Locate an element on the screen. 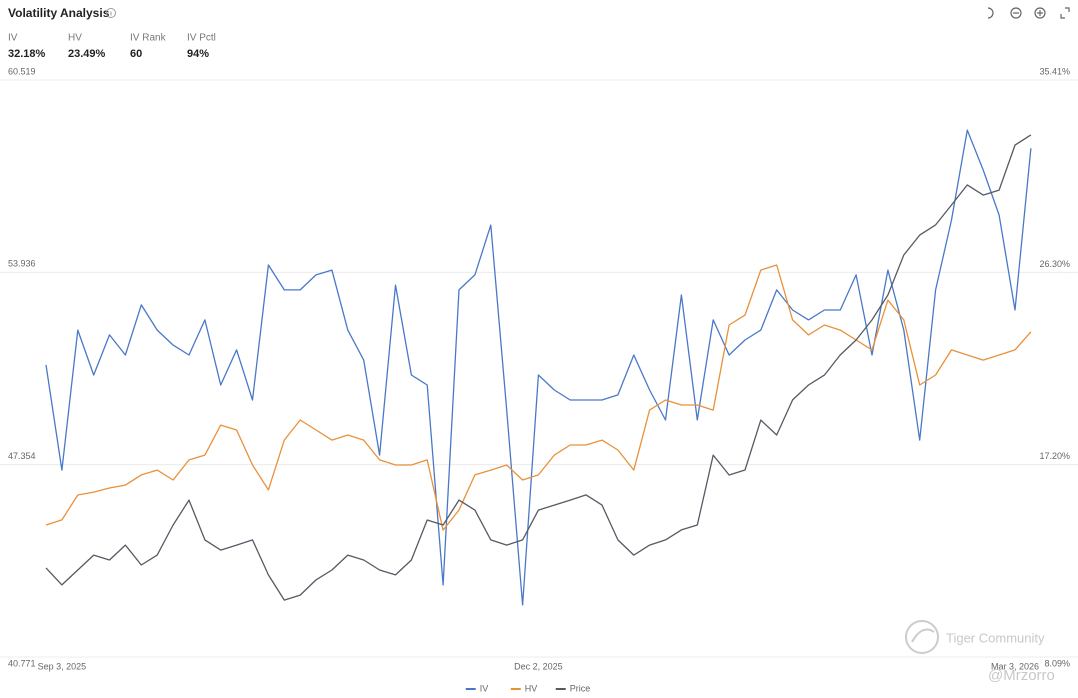  zoom-out-button is located at coordinates (1016, 13).